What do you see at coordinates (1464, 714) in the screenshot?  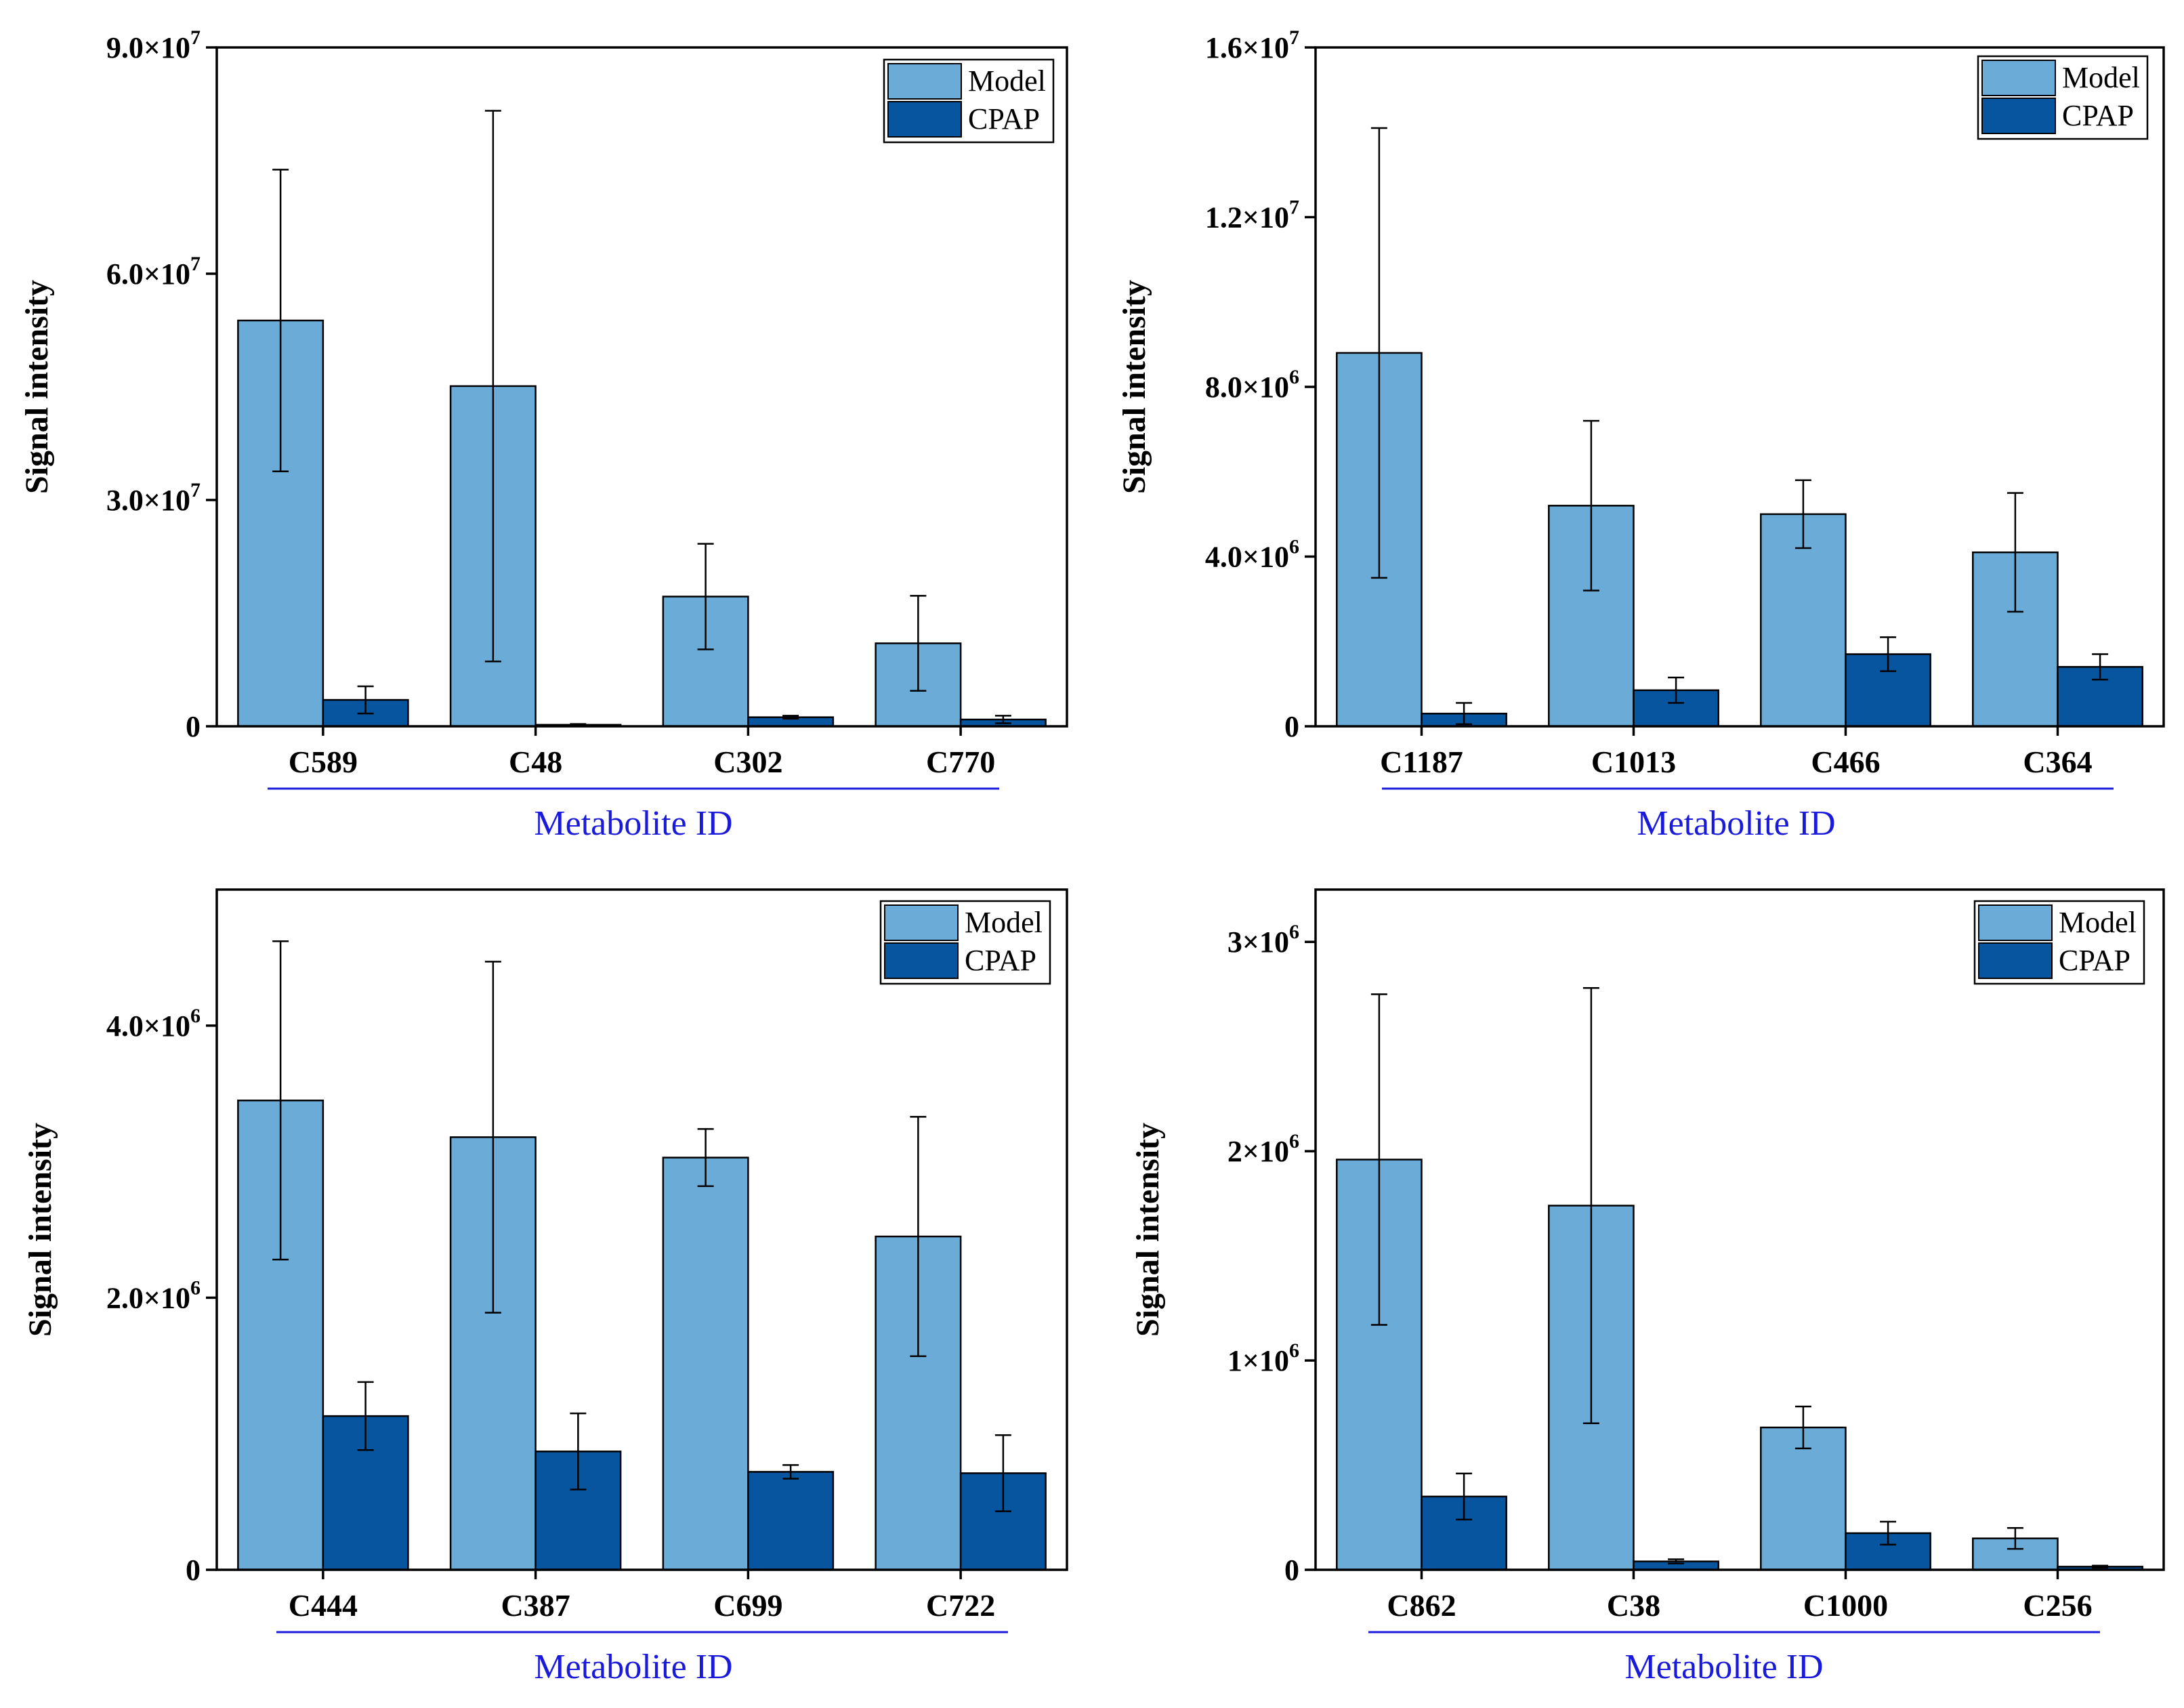 I see `error-bar-cpap-c1187` at bounding box center [1464, 714].